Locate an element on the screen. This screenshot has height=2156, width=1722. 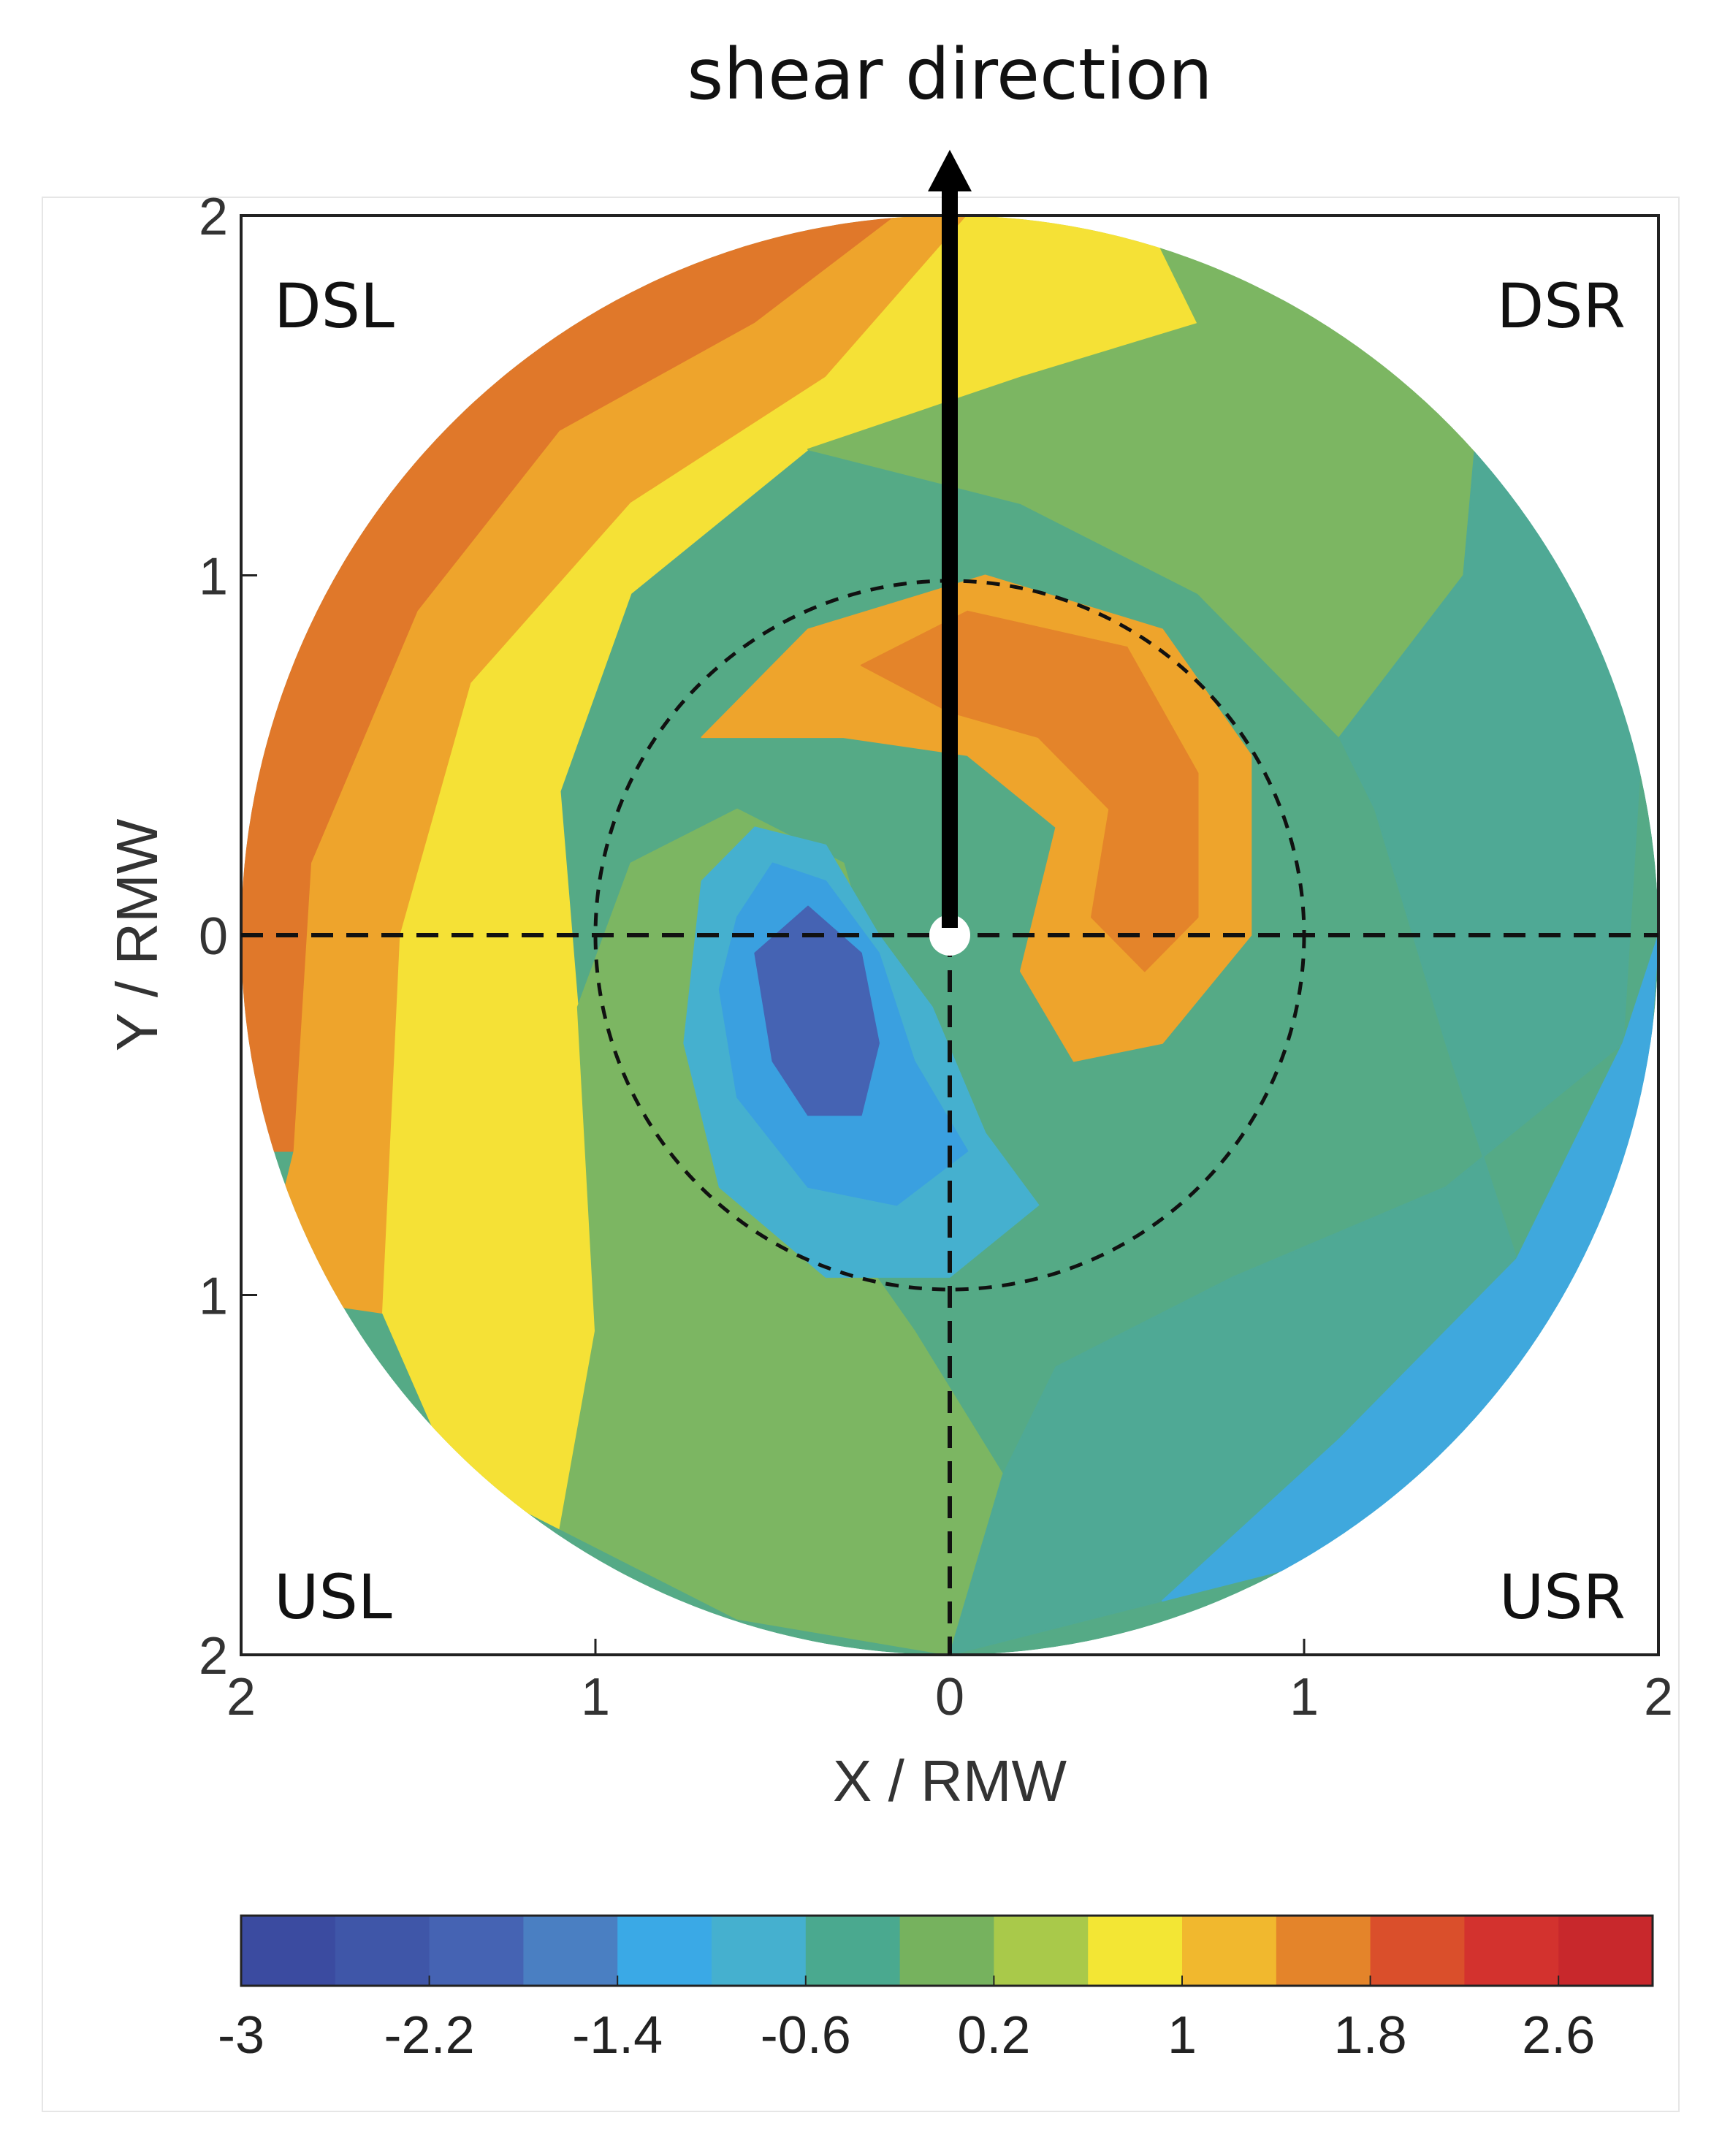
storm-center-marker is located at coordinates (949, 935).